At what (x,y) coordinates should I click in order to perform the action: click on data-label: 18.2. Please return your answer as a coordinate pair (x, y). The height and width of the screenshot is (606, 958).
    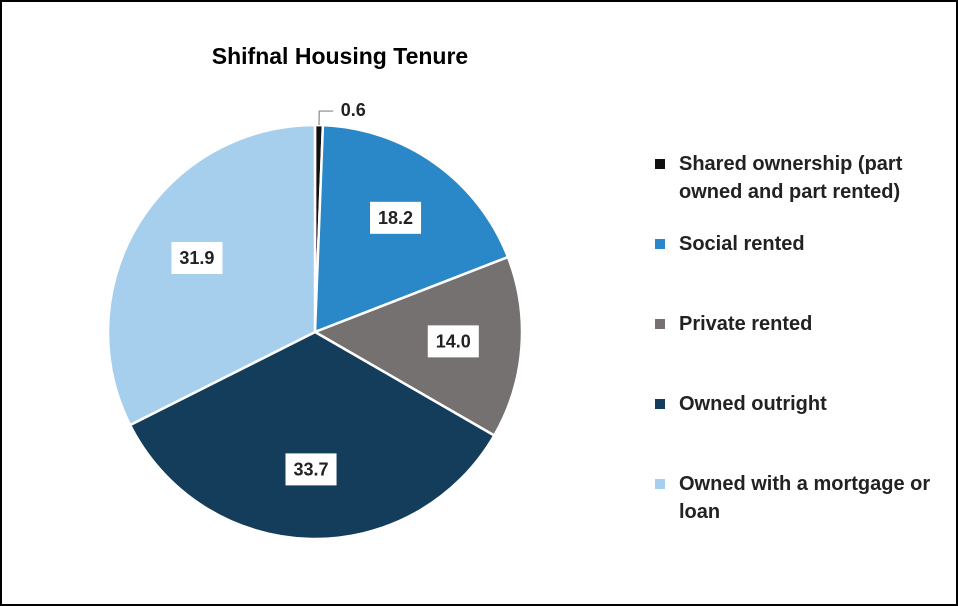
    Looking at the image, I should click on (395, 218).